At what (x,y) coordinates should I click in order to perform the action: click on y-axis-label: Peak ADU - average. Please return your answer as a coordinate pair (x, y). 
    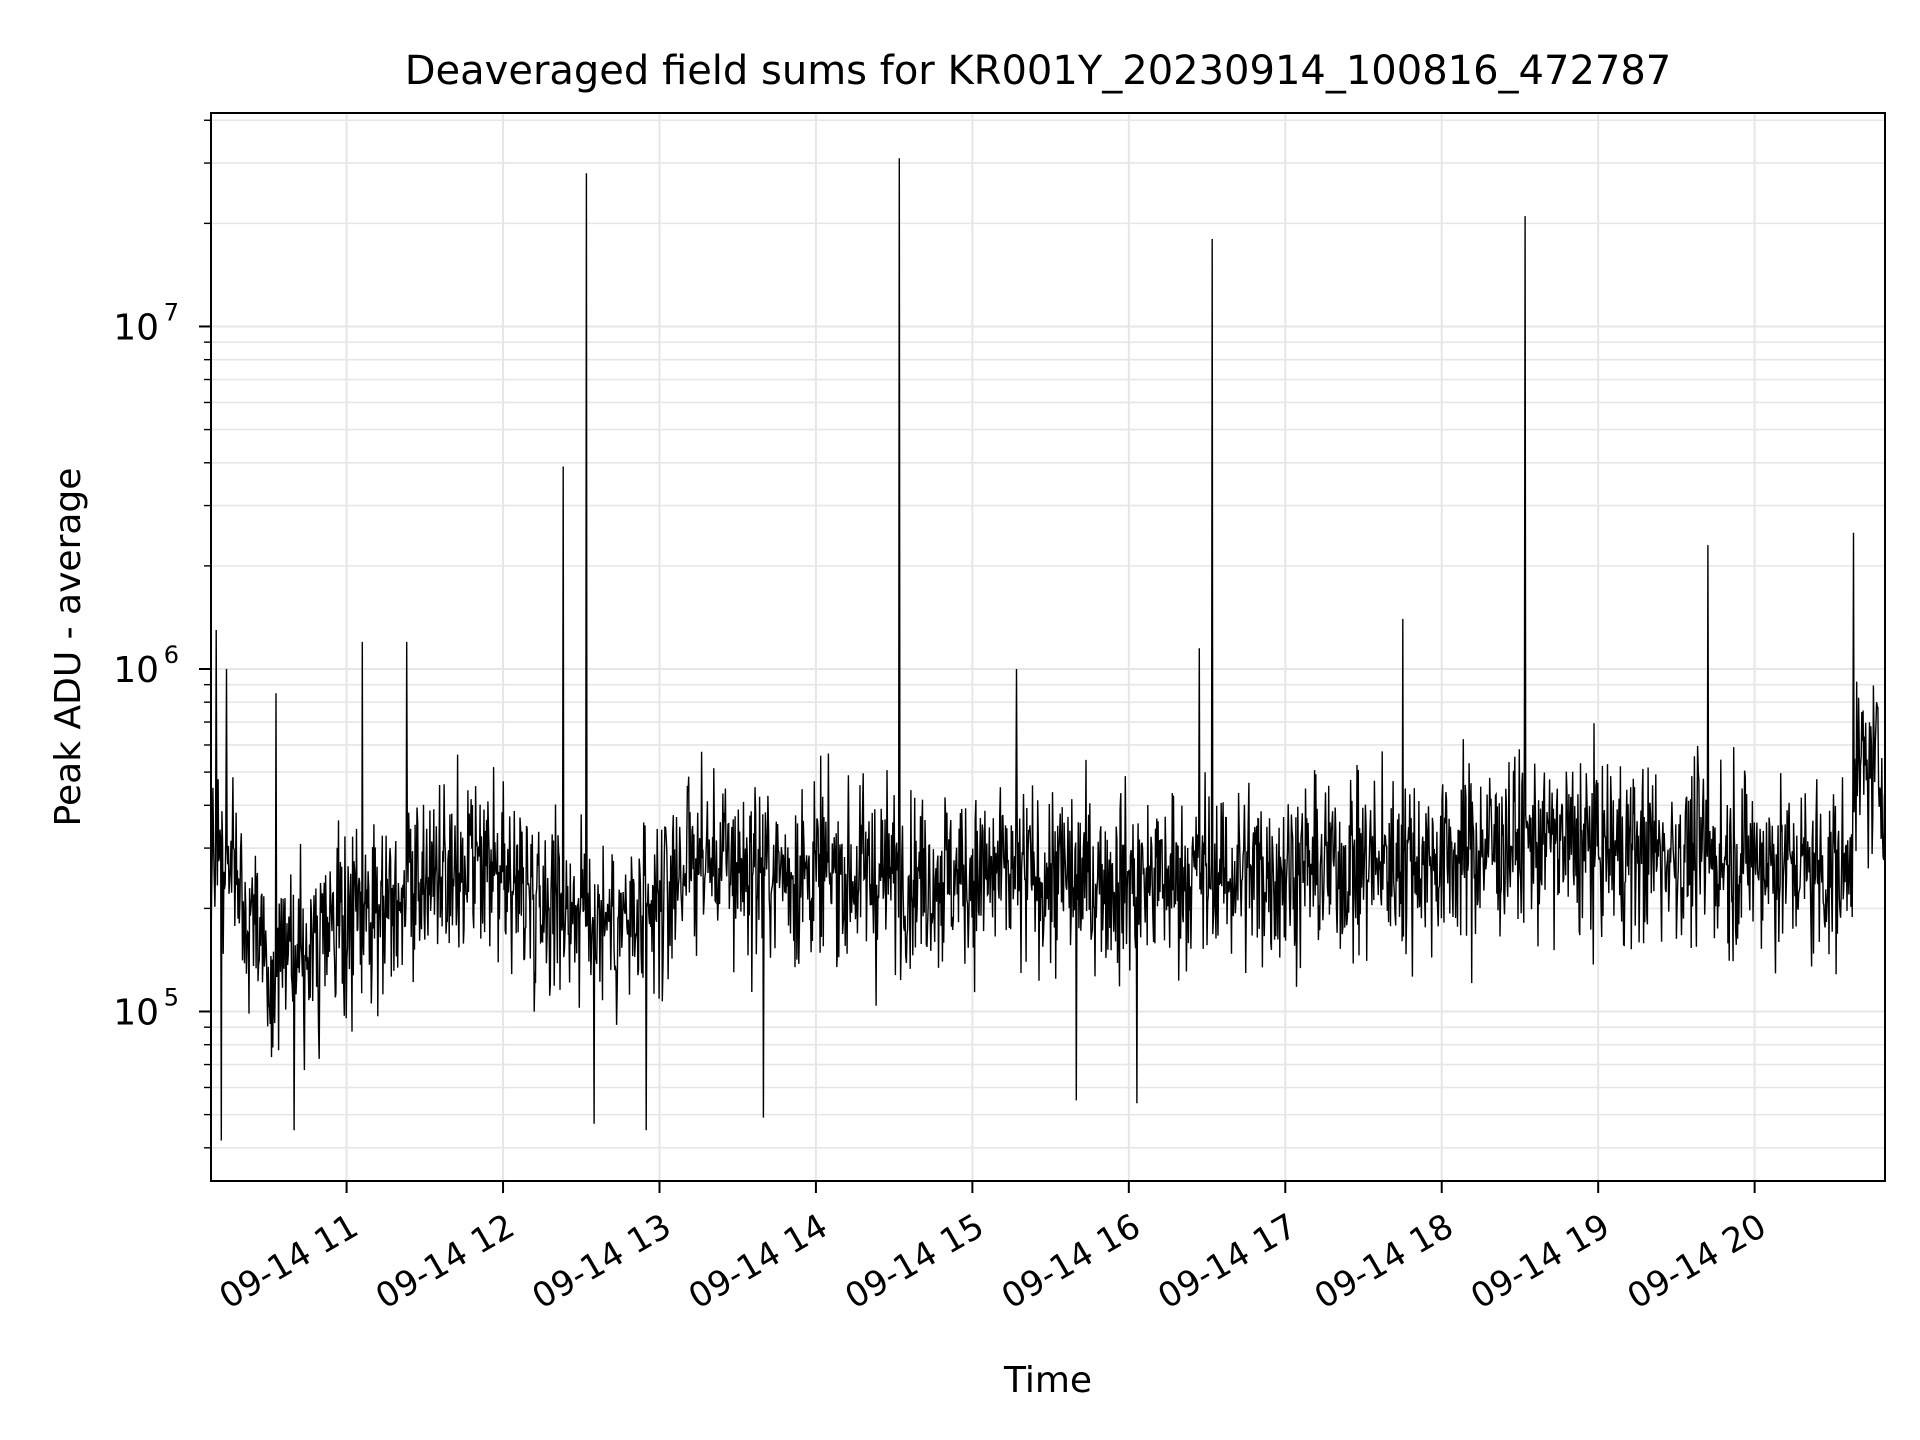
    Looking at the image, I should click on (68, 647).